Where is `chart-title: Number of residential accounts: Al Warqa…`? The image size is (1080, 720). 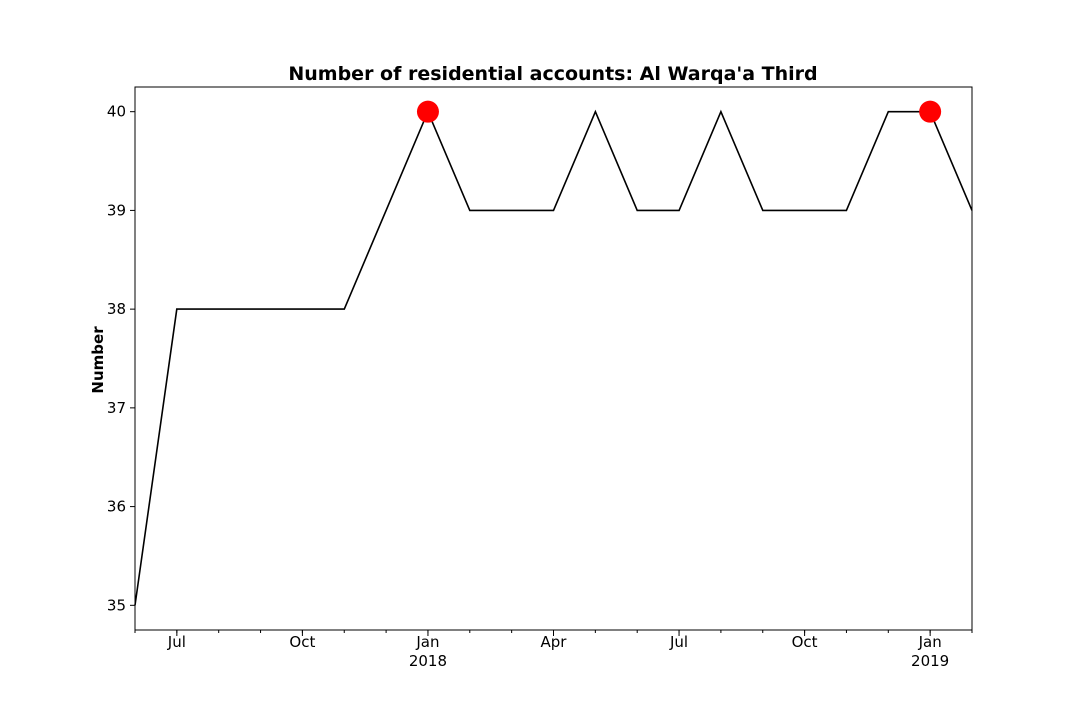 chart-title: Number of residential accounts: Al Warqa… is located at coordinates (552, 74).